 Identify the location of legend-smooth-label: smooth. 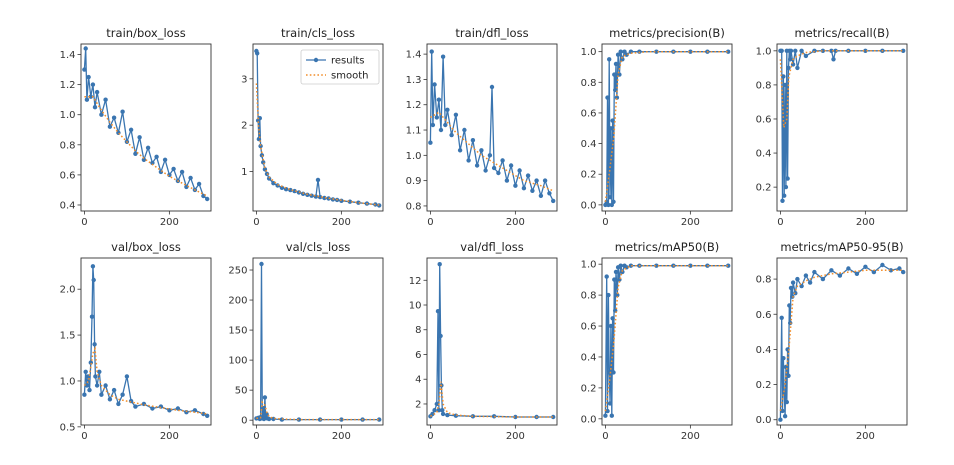
(349, 76).